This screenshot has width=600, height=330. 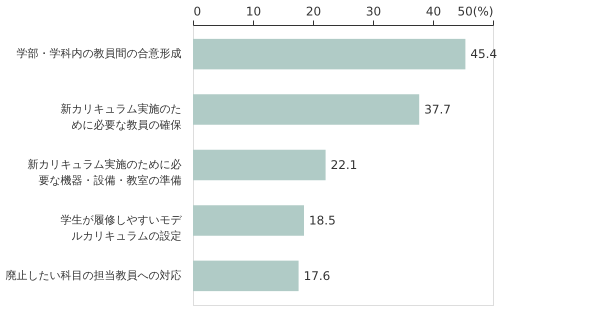 What do you see at coordinates (484, 54) in the screenshot?
I see `data-label: 45.4` at bounding box center [484, 54].